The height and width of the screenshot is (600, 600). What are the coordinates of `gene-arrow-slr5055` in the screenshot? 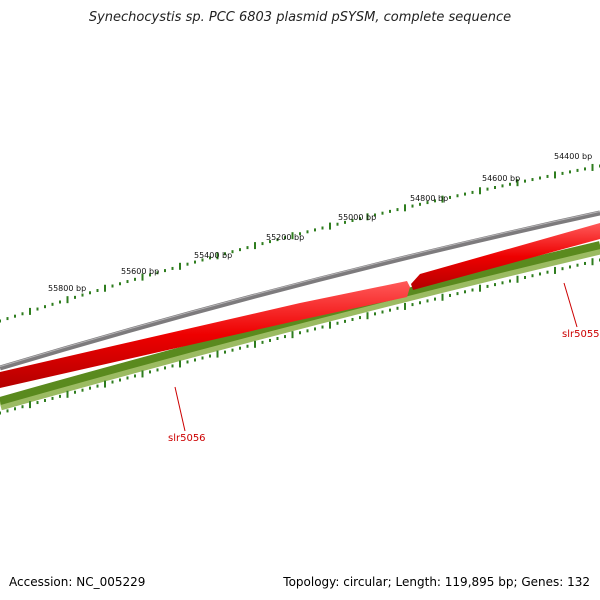 It's located at (505, 256).